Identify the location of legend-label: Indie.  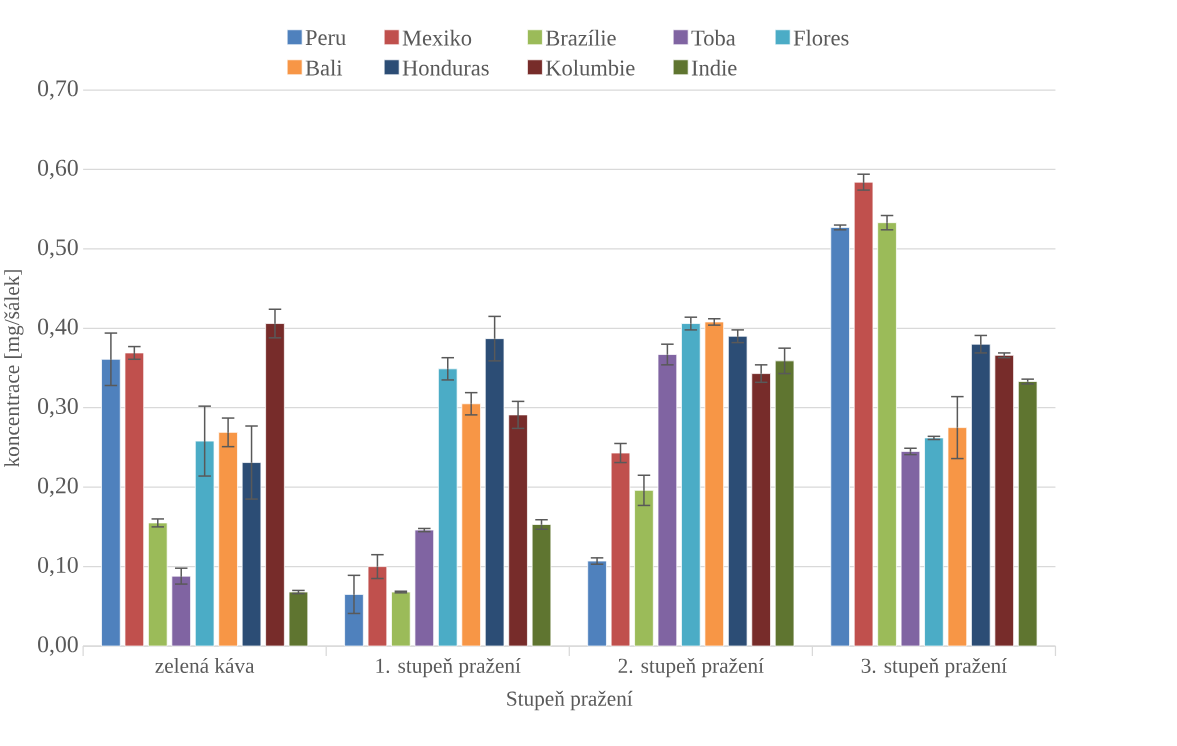
(714, 67).